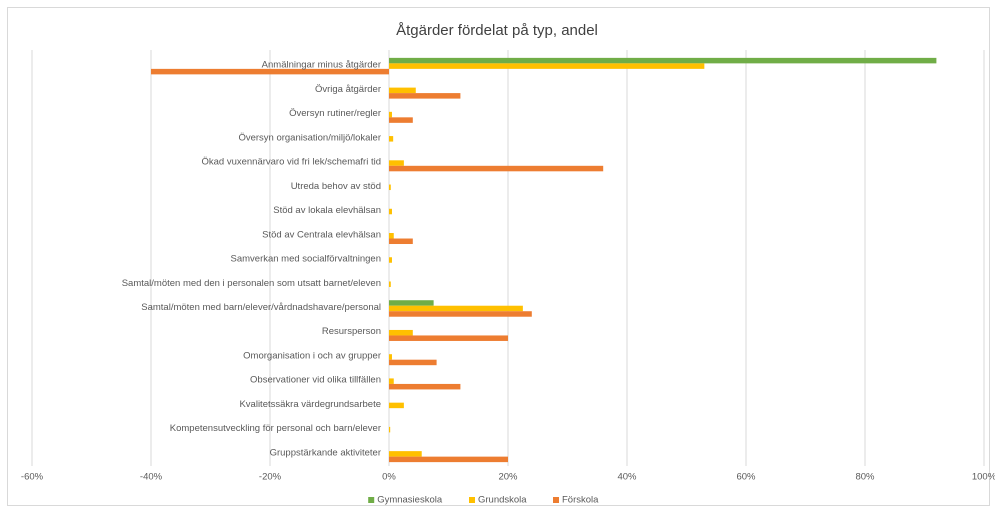  What do you see at coordinates (32, 477) in the screenshot?
I see `x-tick-label: -60%` at bounding box center [32, 477].